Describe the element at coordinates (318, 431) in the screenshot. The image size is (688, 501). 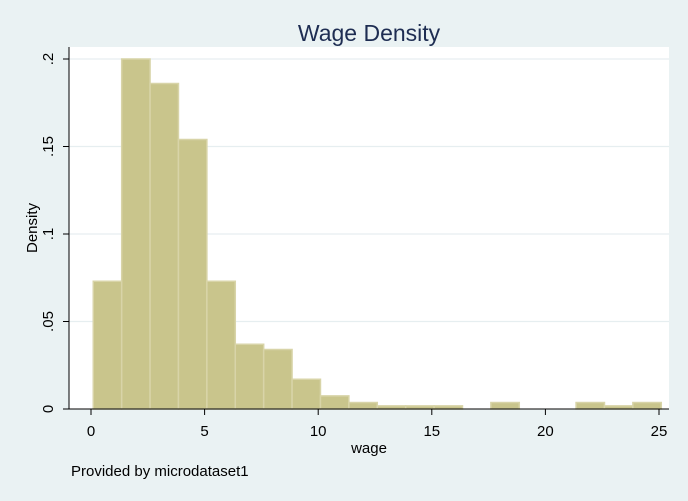
I see `x-tick-label: 10` at that location.